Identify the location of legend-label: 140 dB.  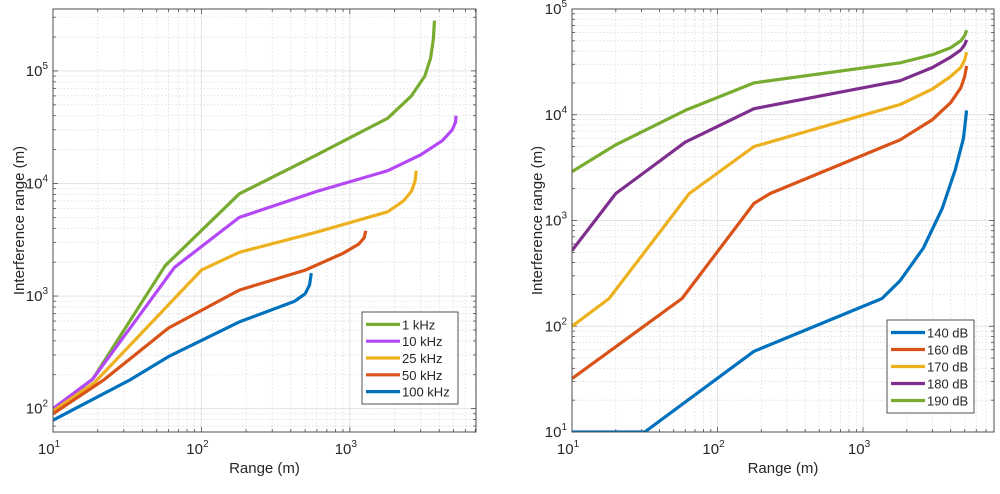
(947, 333).